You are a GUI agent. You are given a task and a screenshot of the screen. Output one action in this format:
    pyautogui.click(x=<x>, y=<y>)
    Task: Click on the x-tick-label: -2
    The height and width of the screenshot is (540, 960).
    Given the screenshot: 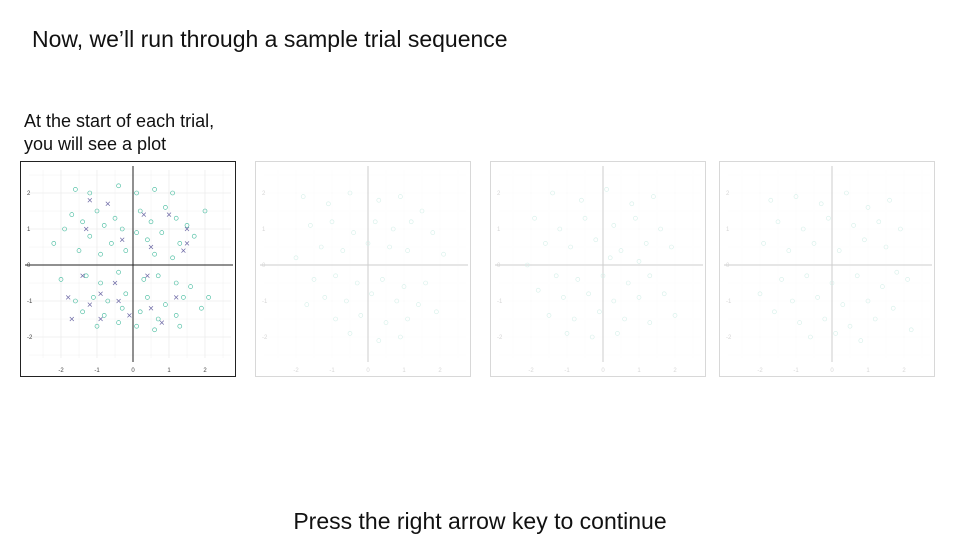 What is the action you would take?
    pyautogui.click(x=61, y=371)
    